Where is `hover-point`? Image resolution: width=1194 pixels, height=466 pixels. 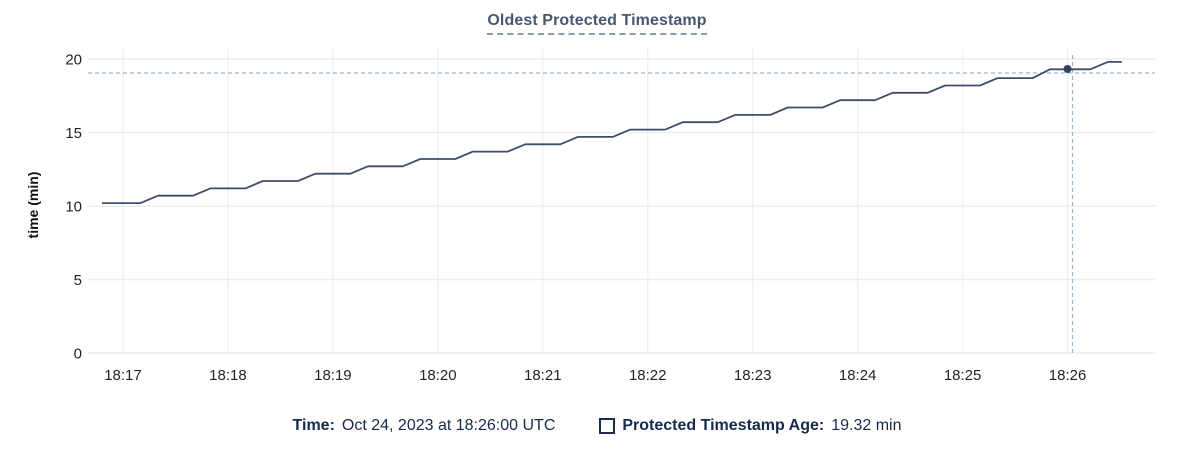 hover-point is located at coordinates (1067, 68).